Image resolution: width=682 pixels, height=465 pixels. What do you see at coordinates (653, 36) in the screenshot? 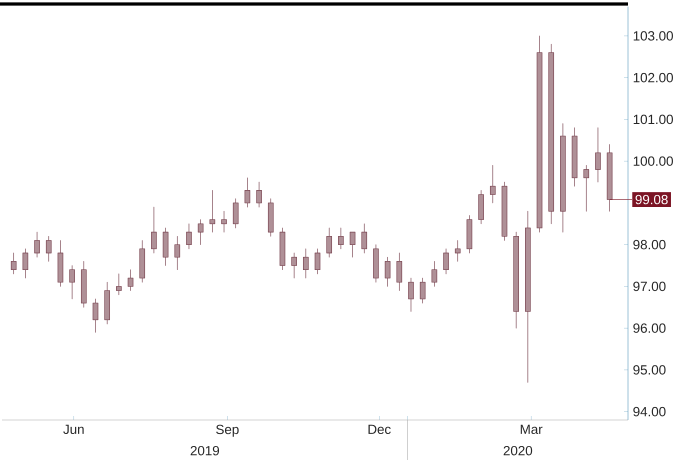
I see `y-tick-label: 103.00` at bounding box center [653, 36].